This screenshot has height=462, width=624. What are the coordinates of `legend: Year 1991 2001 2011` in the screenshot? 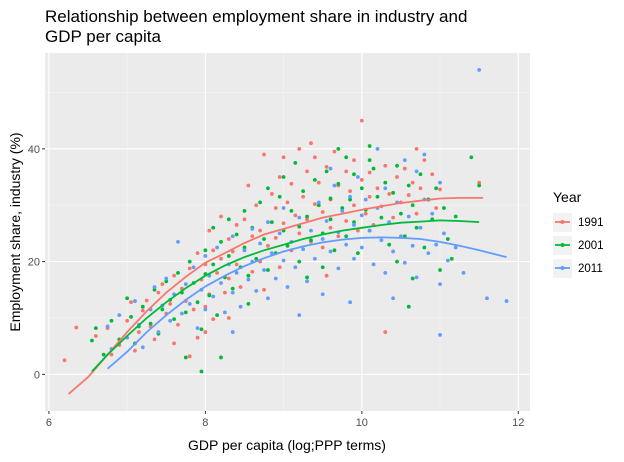 It's located at (578, 233).